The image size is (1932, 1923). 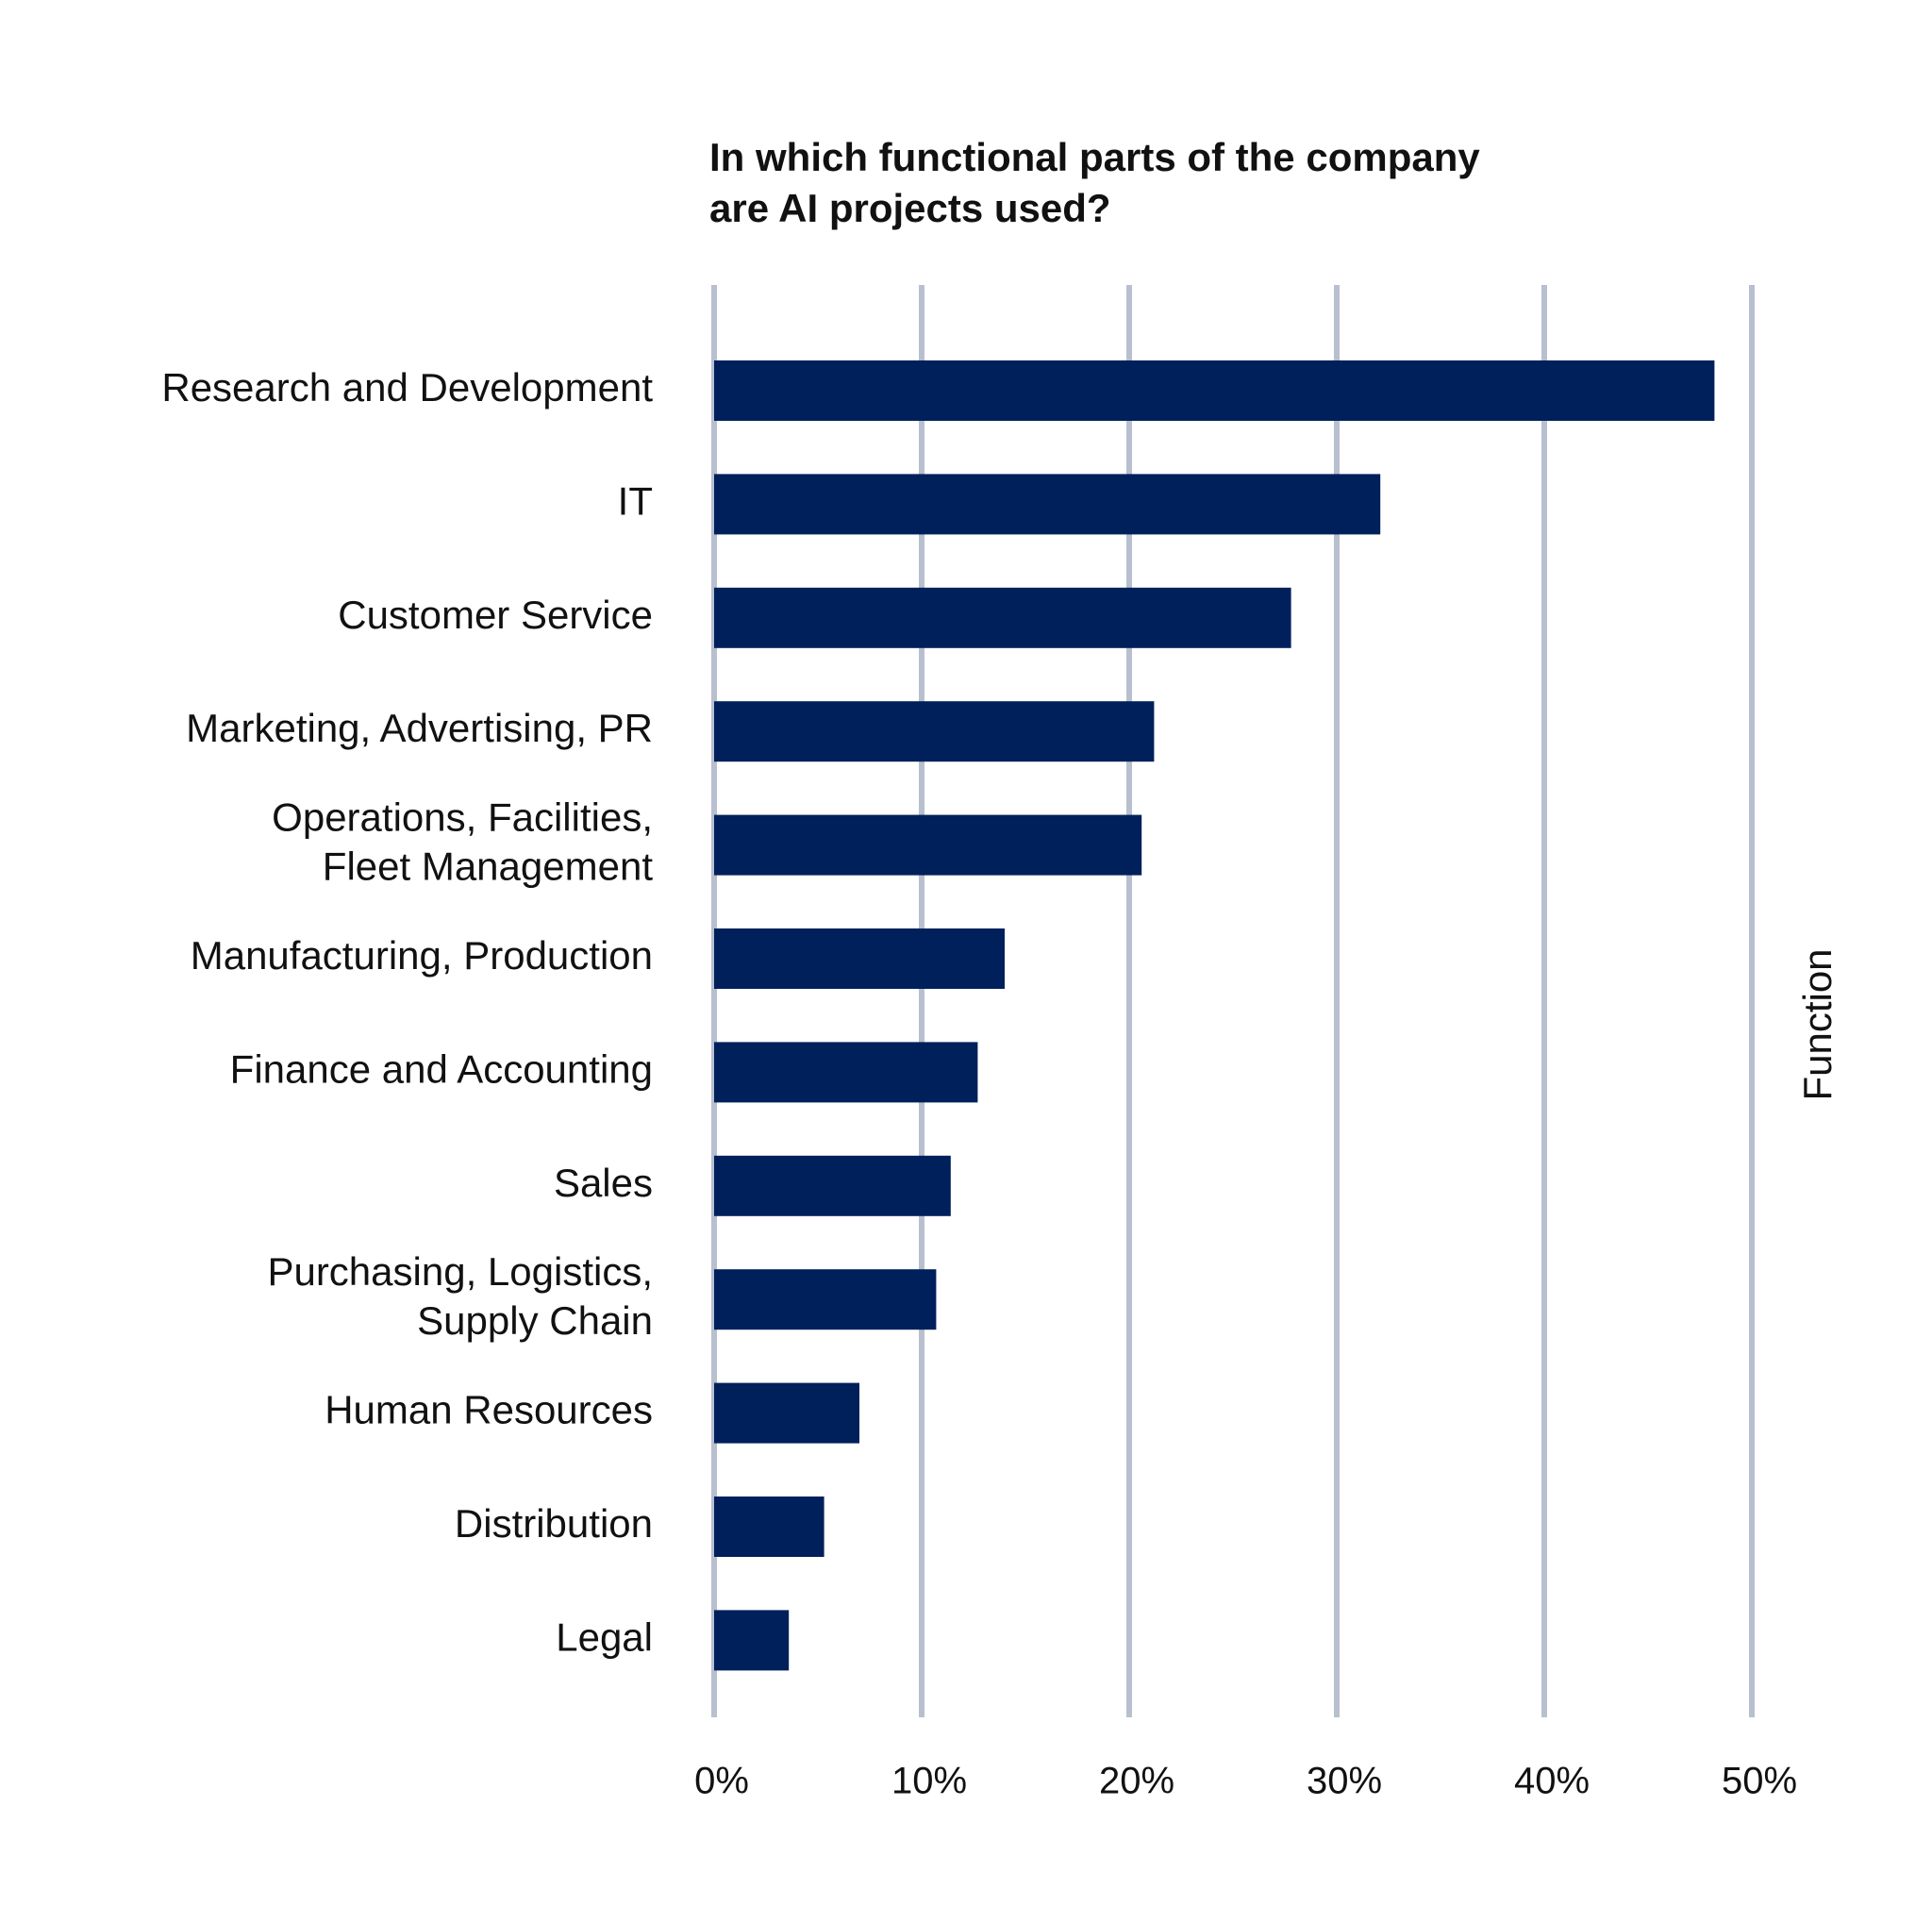 I want to click on category-label-2-line-0: Customer Service, so click(x=496, y=615).